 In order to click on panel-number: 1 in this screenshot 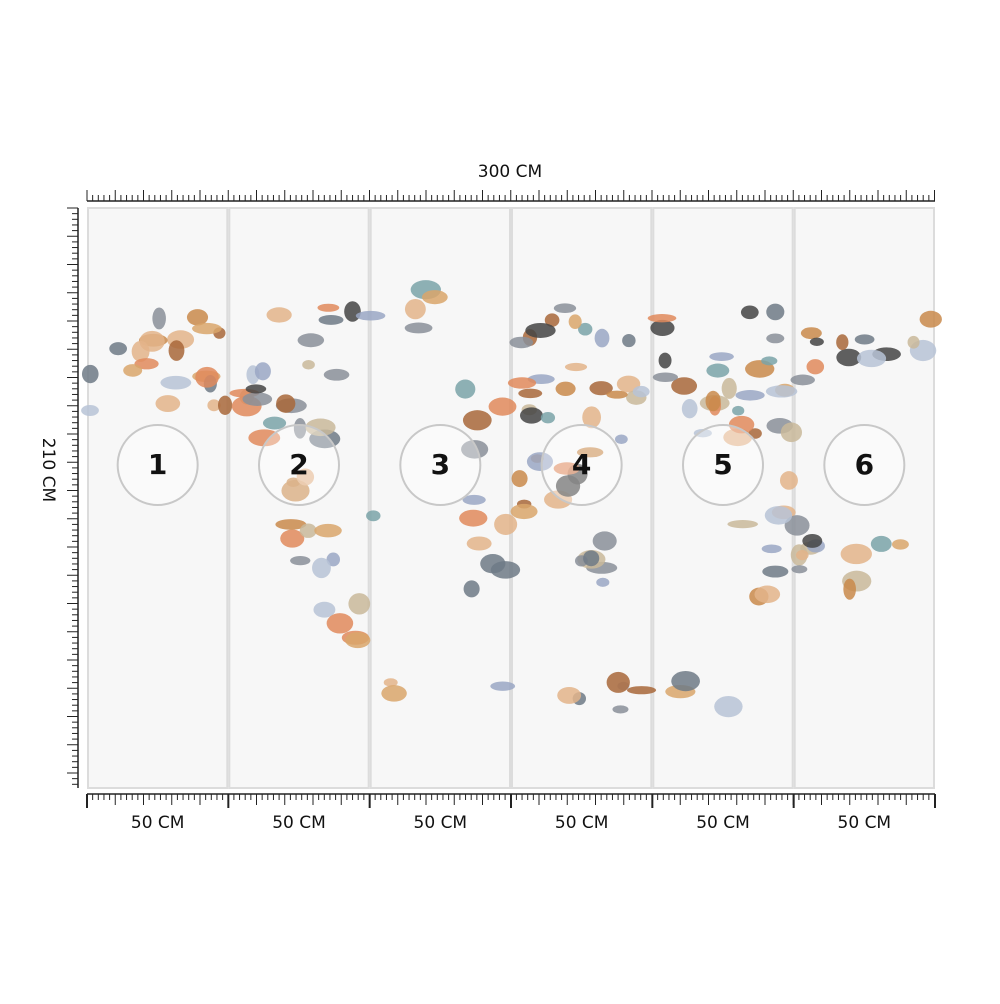, I will do `click(157, 464)`.